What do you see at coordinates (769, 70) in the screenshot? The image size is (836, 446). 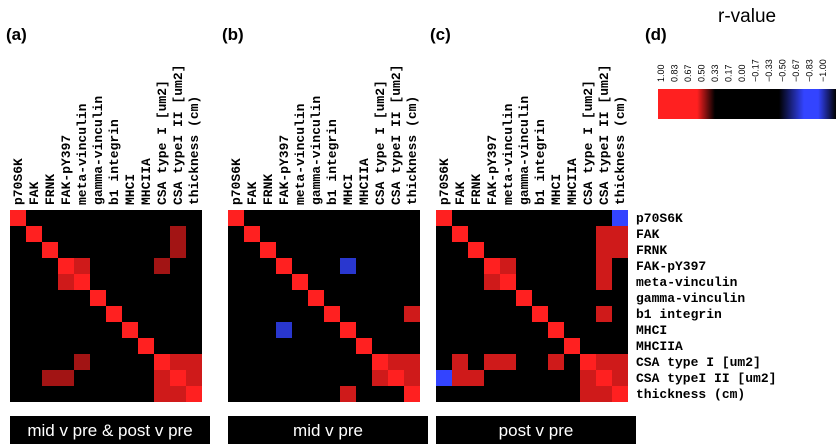 I see `legend-tick-label: −0.33` at bounding box center [769, 70].